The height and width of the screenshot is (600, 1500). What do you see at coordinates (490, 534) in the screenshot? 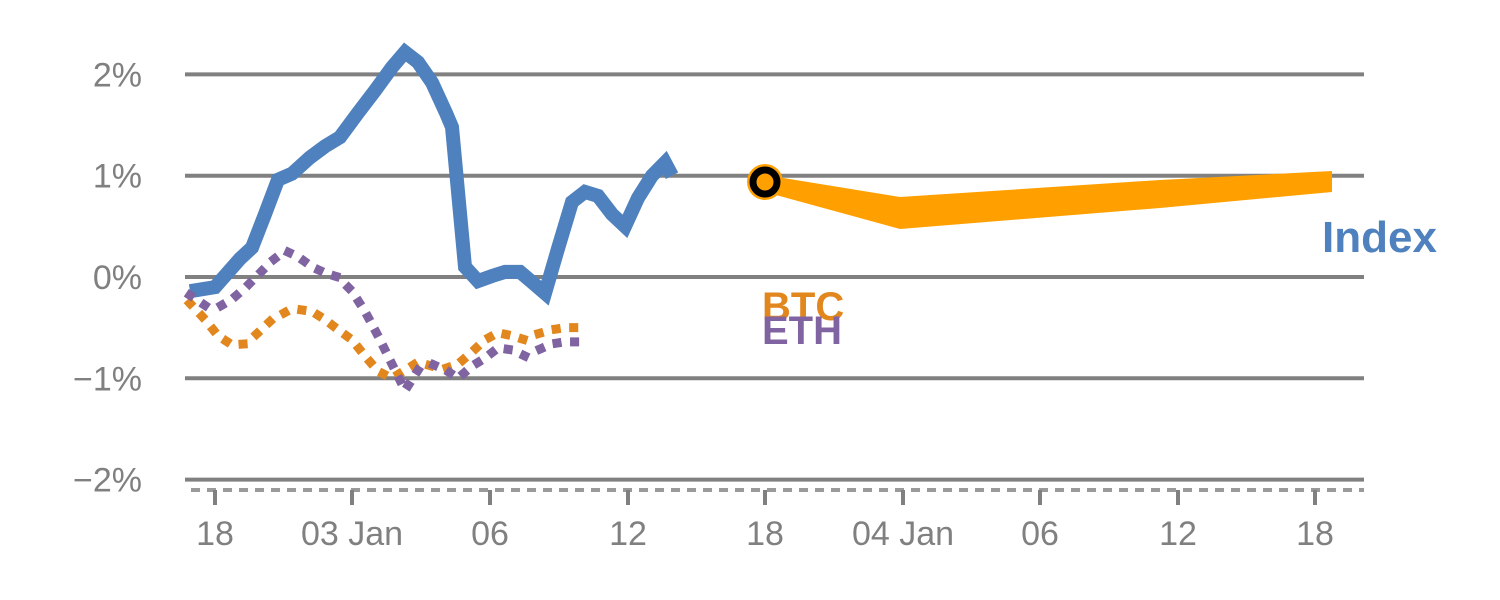
I see `x-tick-label-2: 06` at bounding box center [490, 534].